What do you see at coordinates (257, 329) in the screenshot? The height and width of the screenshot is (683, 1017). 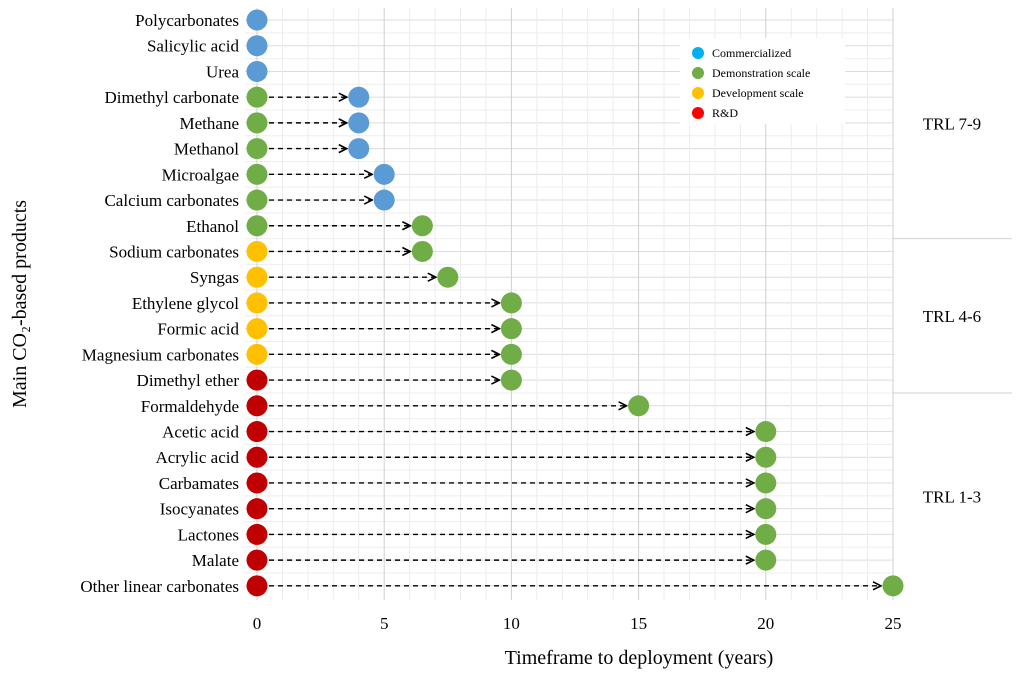 I see `point-current-formic-acid` at bounding box center [257, 329].